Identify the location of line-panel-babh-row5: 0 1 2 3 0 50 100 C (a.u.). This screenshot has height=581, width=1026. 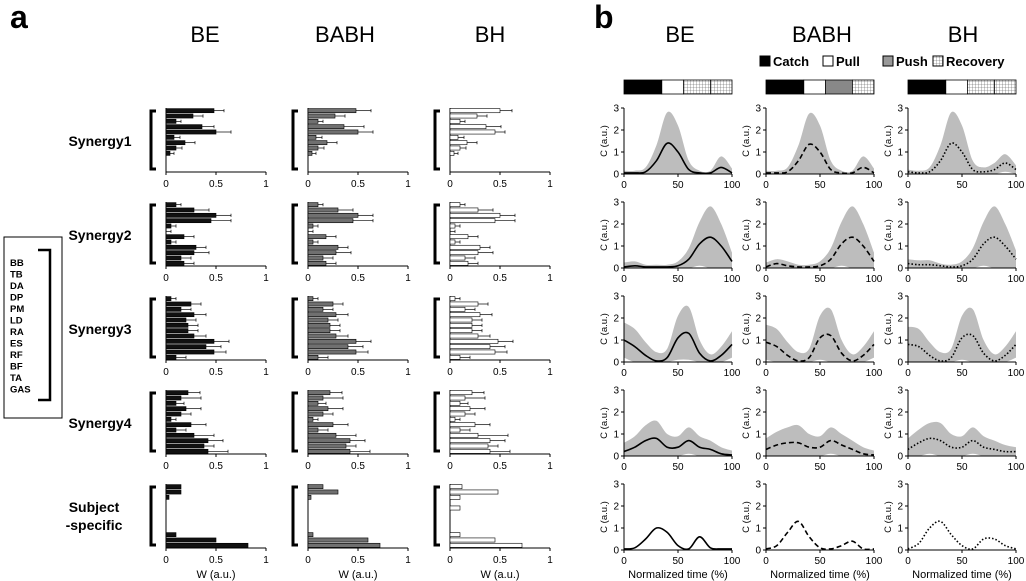
(812, 524).